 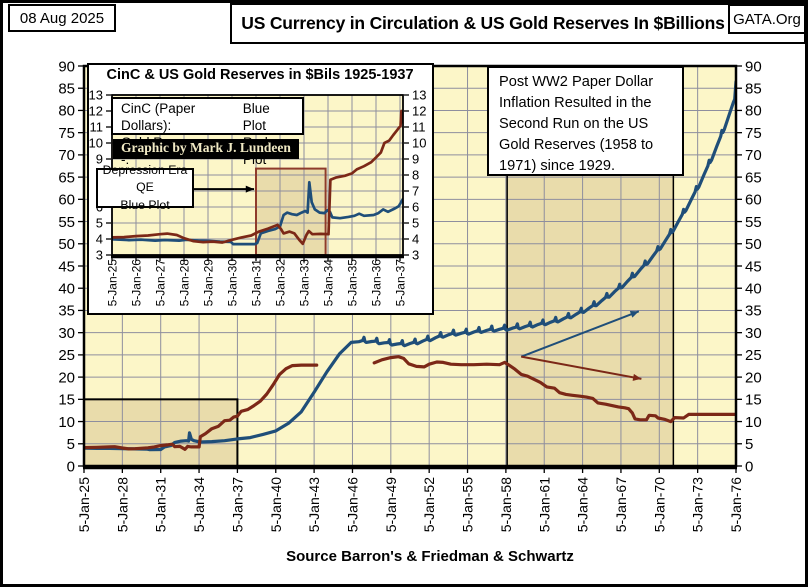 I want to click on brand-label: GATA.Org, so click(x=767, y=19).